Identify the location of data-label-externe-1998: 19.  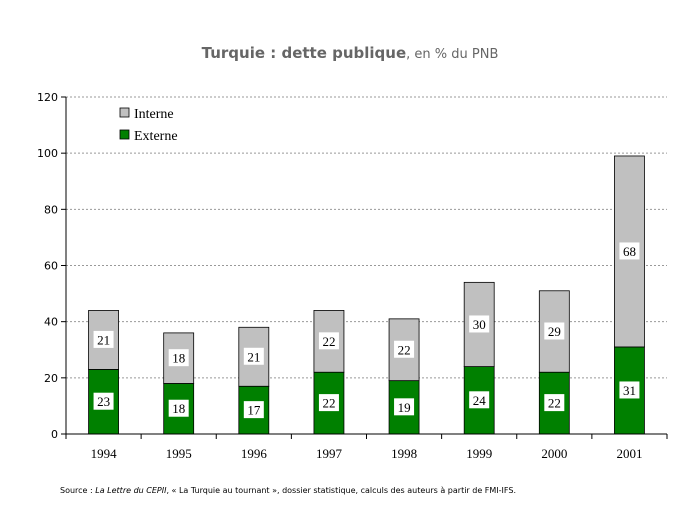
(404, 407).